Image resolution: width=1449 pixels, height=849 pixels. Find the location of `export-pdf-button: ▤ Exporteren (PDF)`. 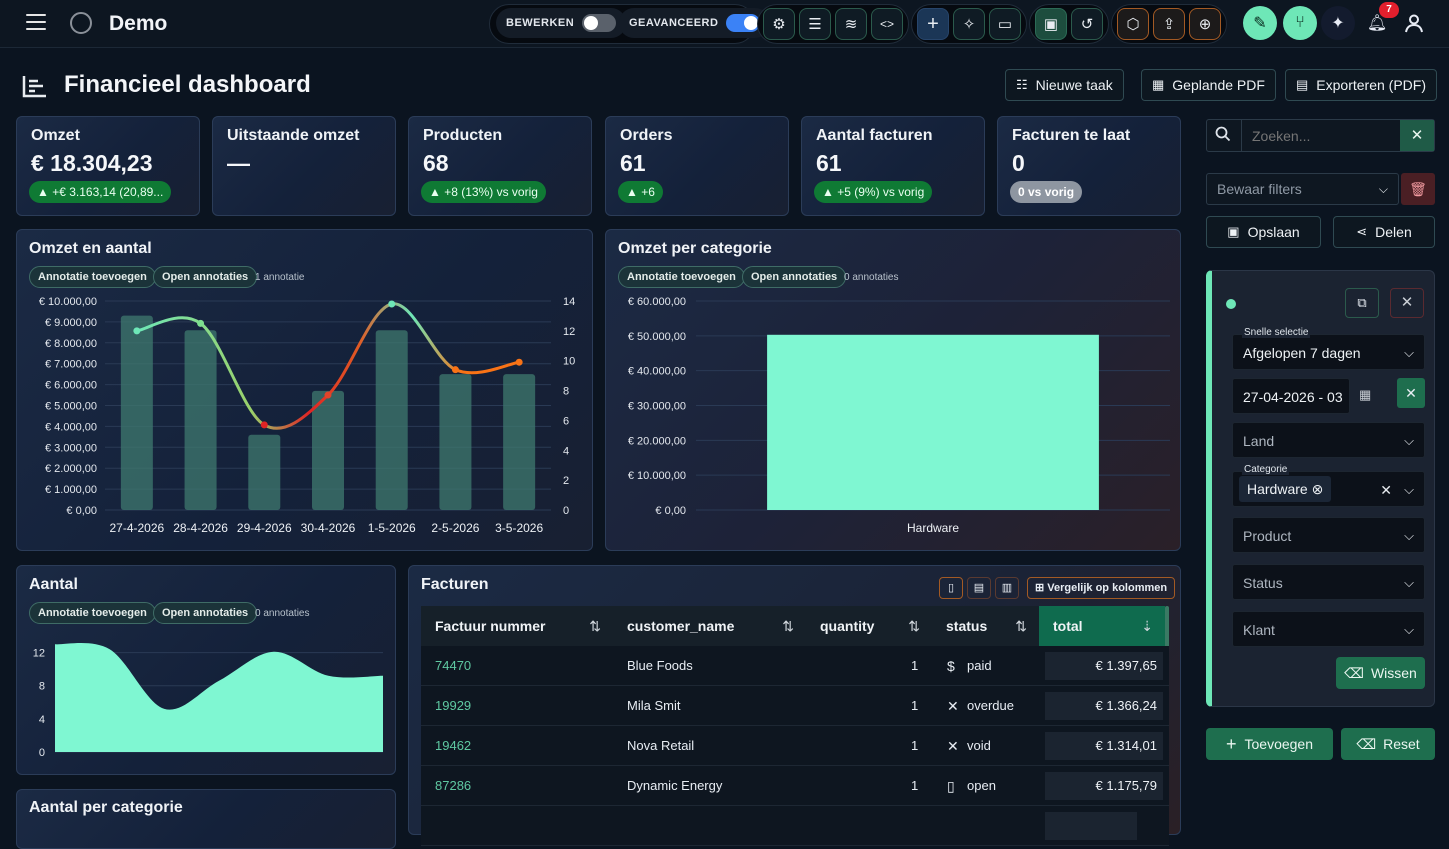

export-pdf-button: ▤ Exporteren (PDF) is located at coordinates (1361, 85).